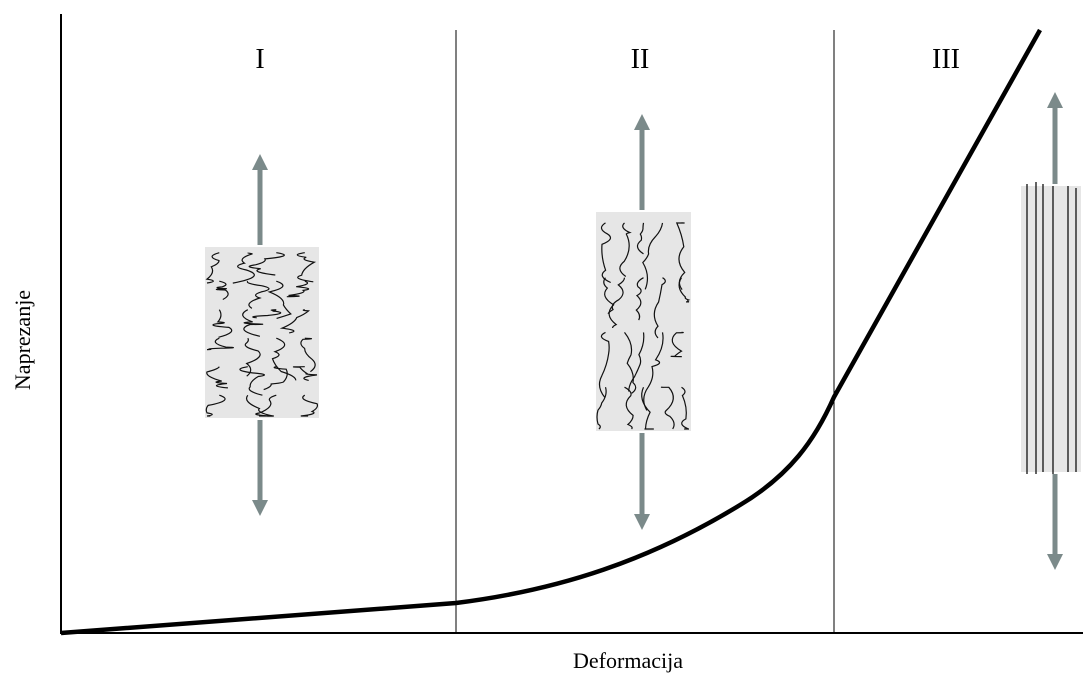 The width and height of the screenshot is (1083, 675). I want to click on aligned-chains, so click(1051, 328).